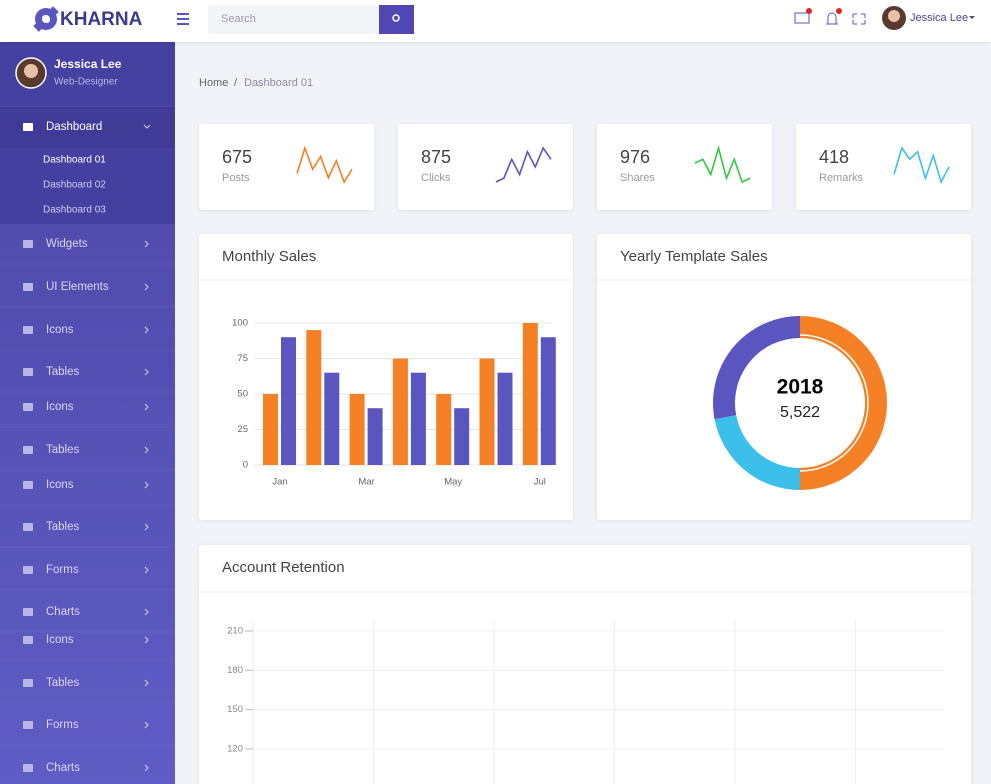  Describe the element at coordinates (859, 19) in the screenshot. I see `fullscreen-icon` at that location.